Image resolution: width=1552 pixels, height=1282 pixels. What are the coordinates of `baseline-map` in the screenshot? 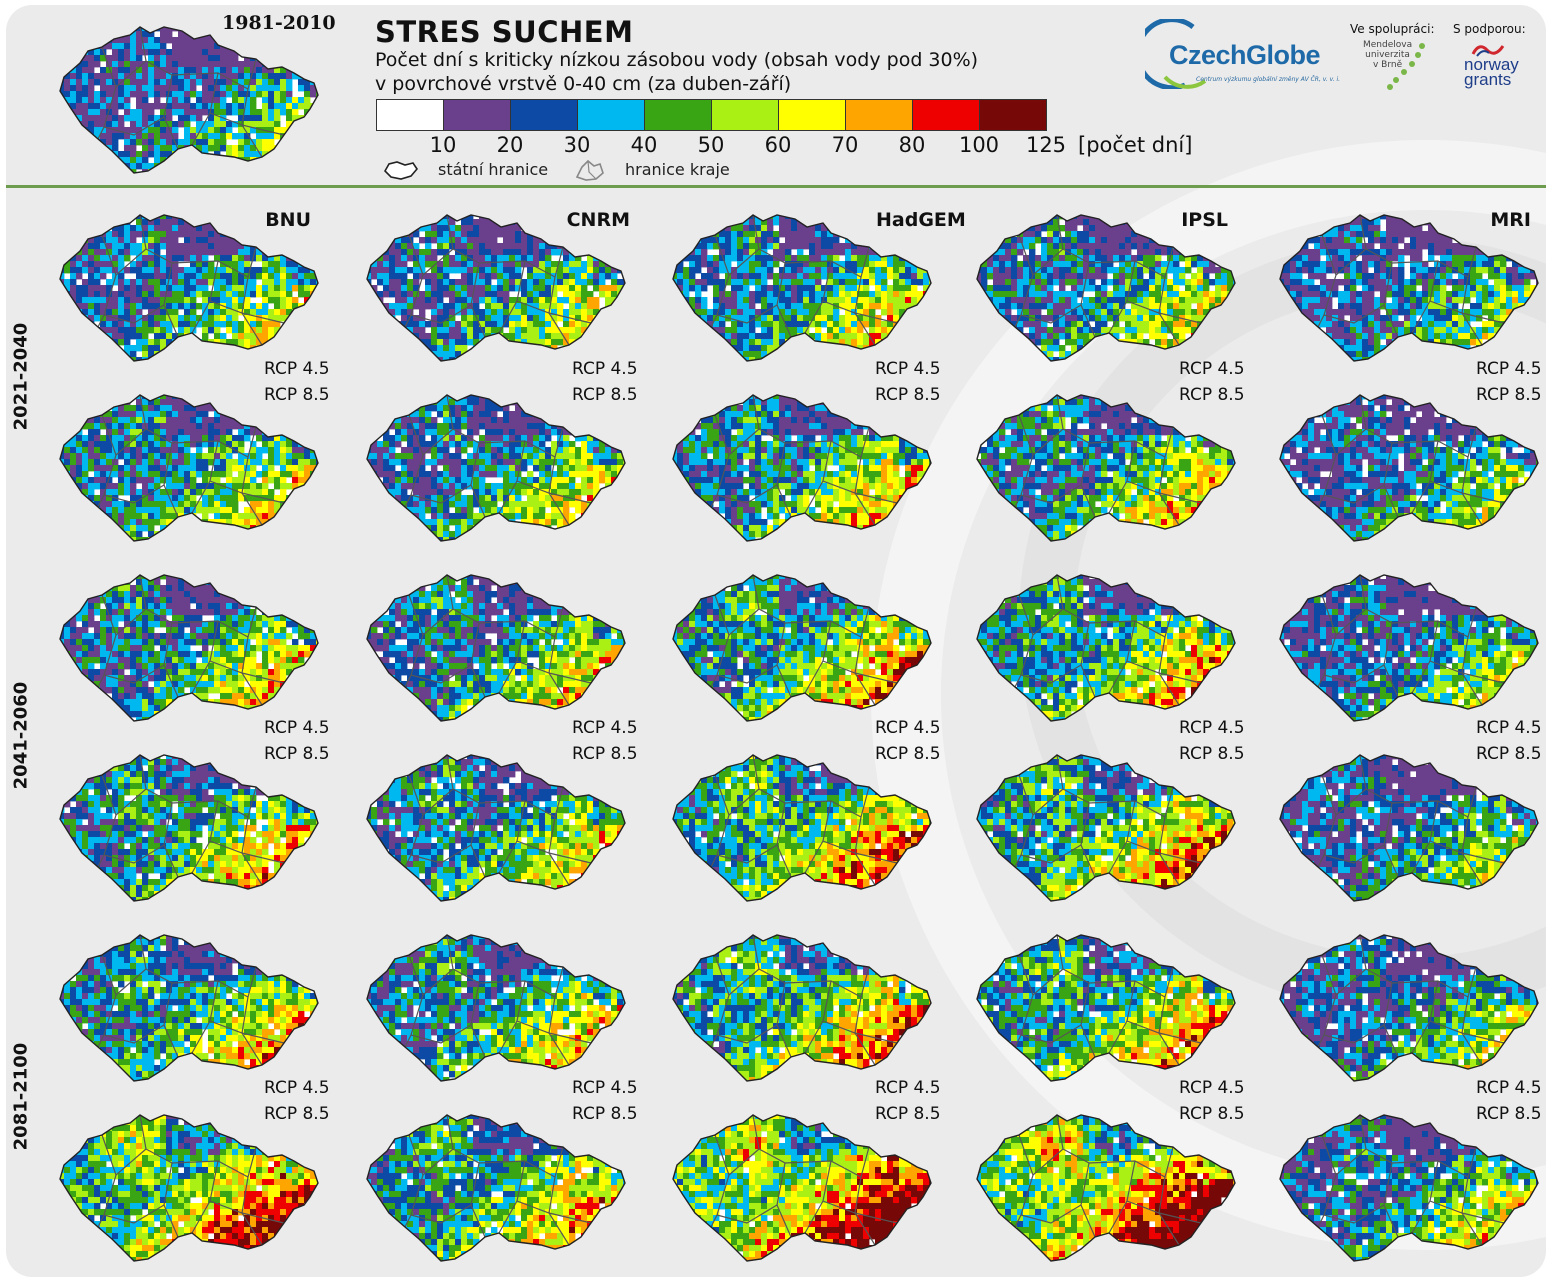 It's located at (189, 100).